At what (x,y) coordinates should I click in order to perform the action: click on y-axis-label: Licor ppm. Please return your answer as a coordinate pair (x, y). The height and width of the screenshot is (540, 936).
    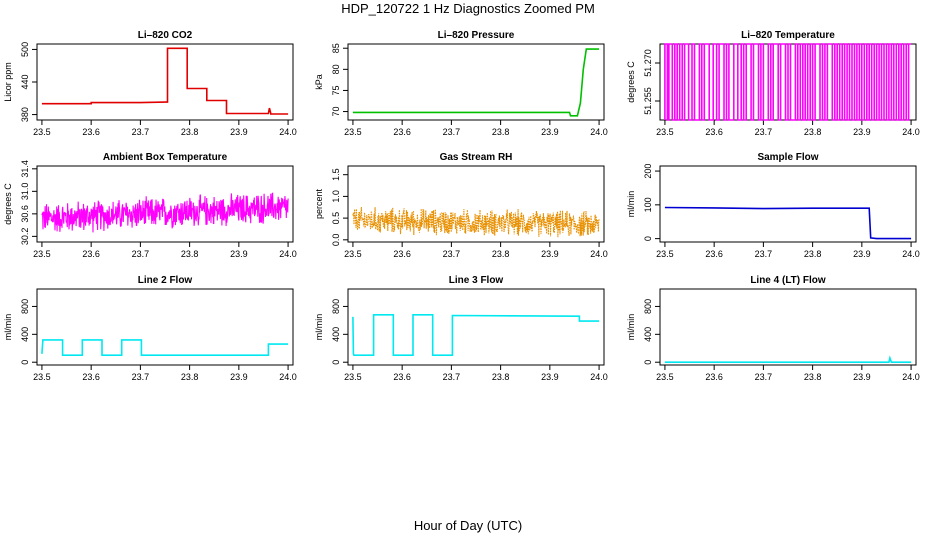
    Looking at the image, I should click on (8, 82).